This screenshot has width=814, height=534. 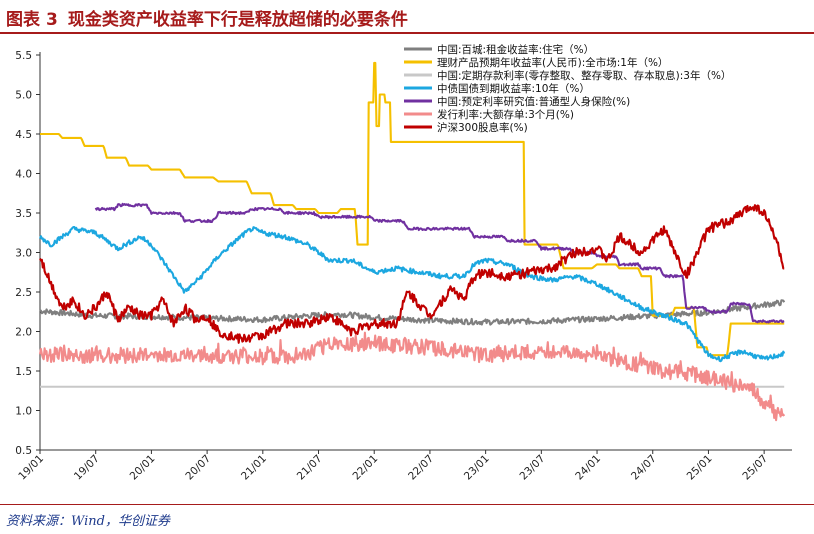 I want to click on footer-rule, so click(x=407, y=504).